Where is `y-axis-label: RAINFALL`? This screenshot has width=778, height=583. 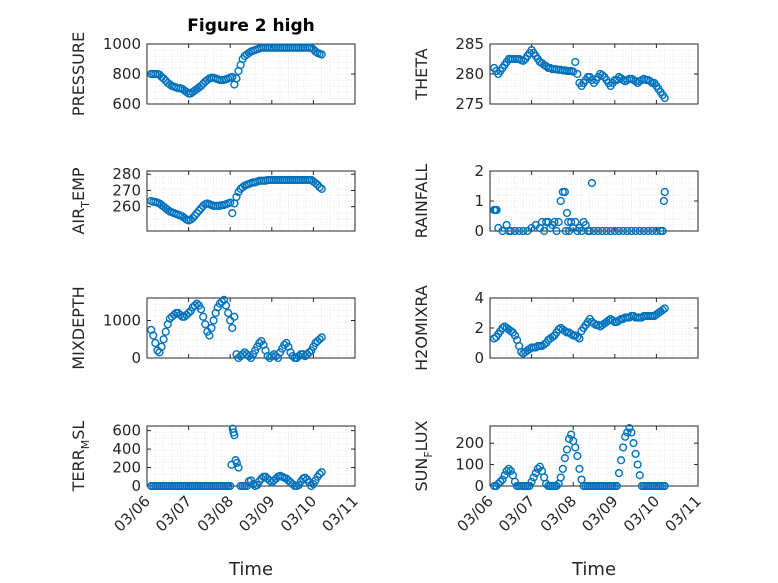 y-axis-label: RAINFALL is located at coordinates (421, 201).